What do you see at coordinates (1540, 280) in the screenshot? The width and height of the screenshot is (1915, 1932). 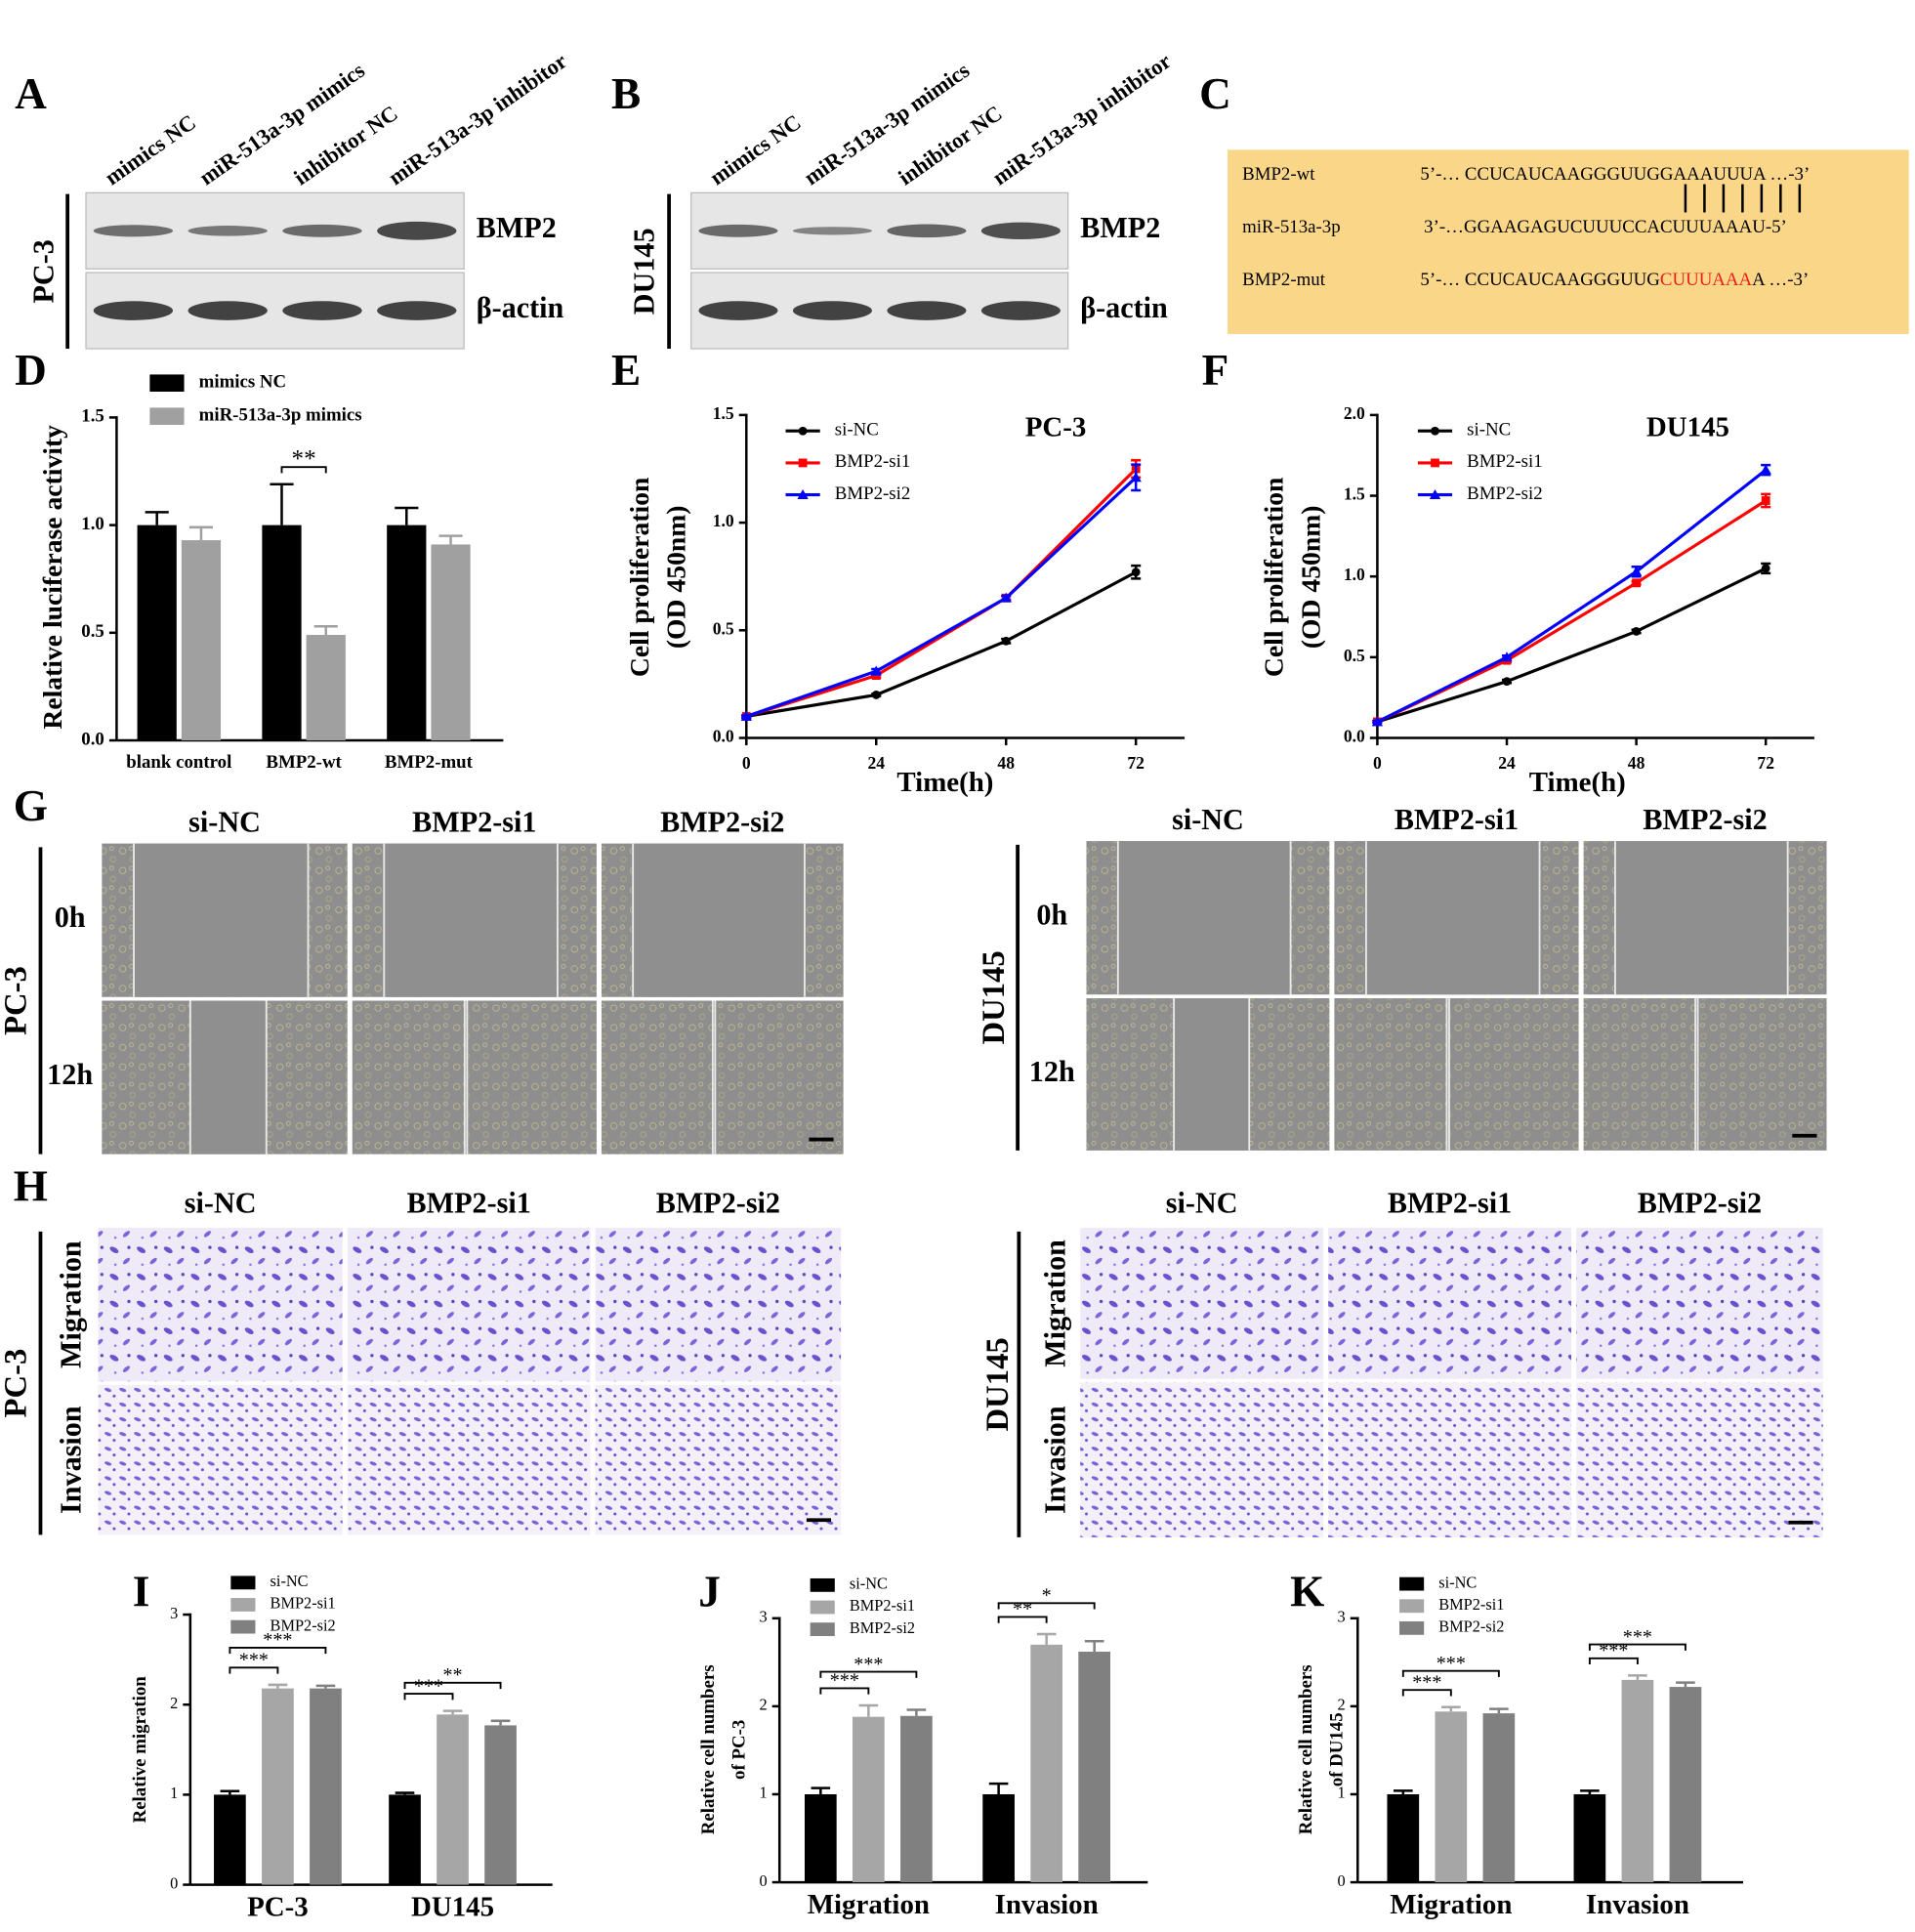 I see `sequence-part: 5’-… CCUCAUCAAGGGUUG` at bounding box center [1540, 280].